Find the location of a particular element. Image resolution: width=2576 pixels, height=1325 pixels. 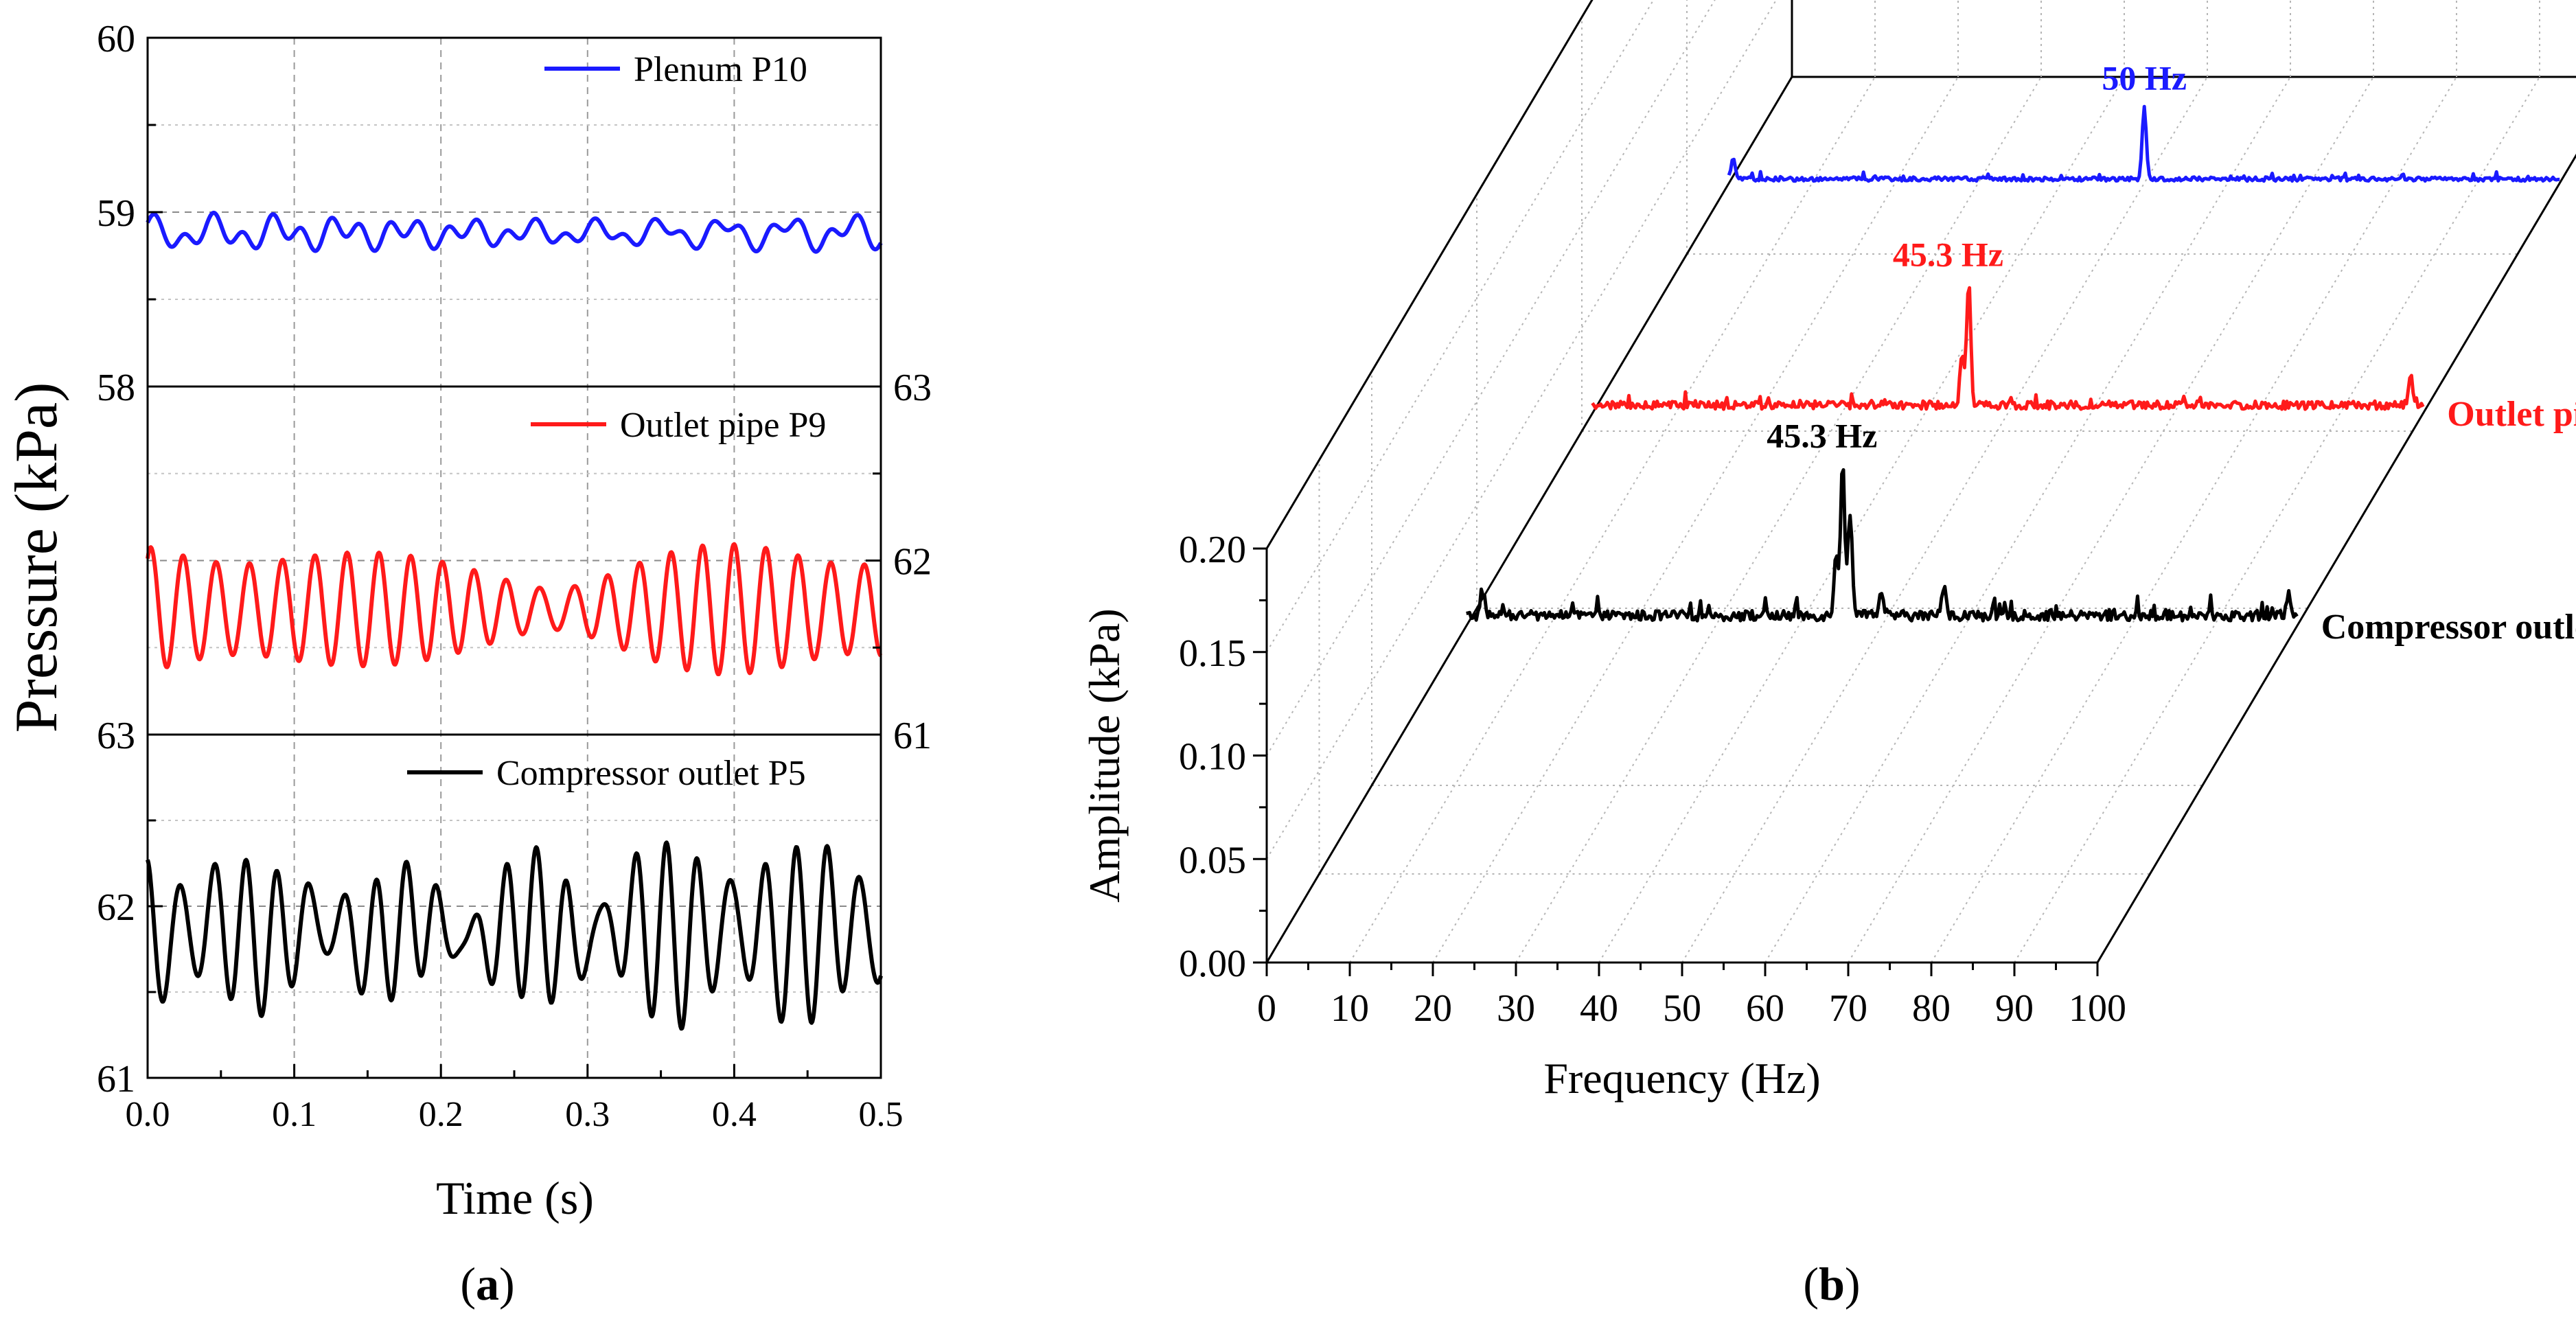

x-axis-title: Time (s) is located at coordinates (515, 1198).